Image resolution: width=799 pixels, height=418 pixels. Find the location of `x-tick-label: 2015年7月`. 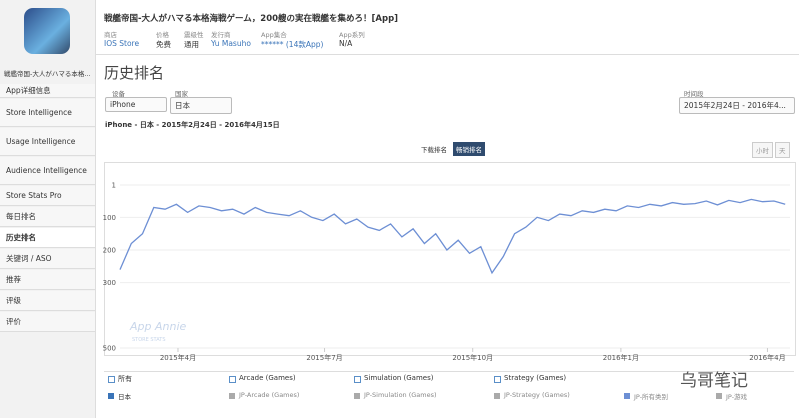

x-tick-label: 2015年7月 is located at coordinates (324, 357).